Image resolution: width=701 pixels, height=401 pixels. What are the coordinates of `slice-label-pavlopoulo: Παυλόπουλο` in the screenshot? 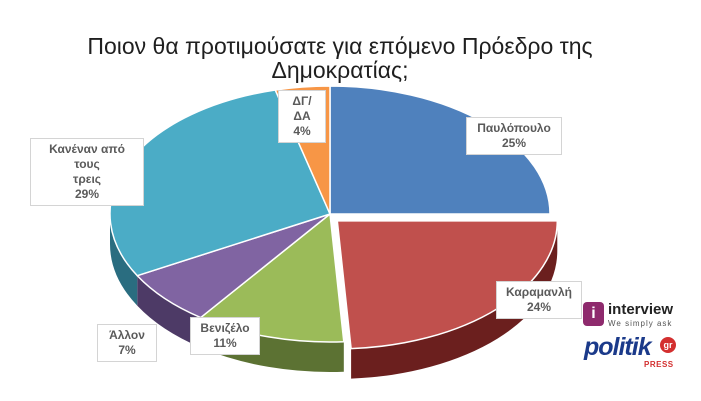 It's located at (514, 128).